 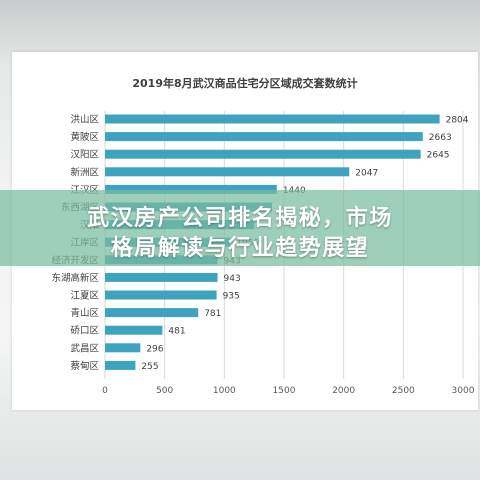 What do you see at coordinates (84, 366) in the screenshot?
I see `category-label: 蔡甸区` at bounding box center [84, 366].